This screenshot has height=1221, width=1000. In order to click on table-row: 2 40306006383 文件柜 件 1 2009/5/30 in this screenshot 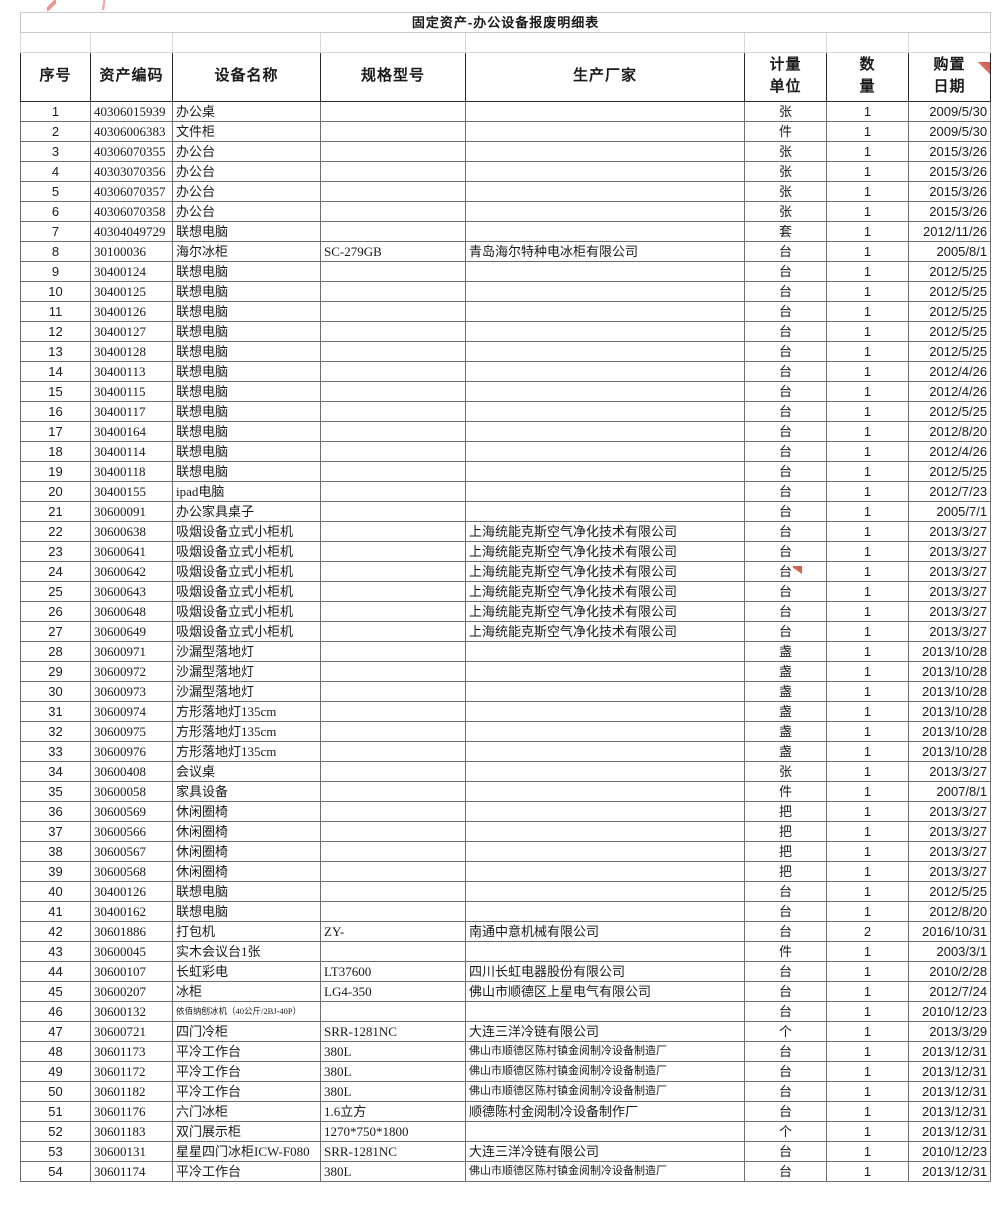, I will do `click(506, 131)`.